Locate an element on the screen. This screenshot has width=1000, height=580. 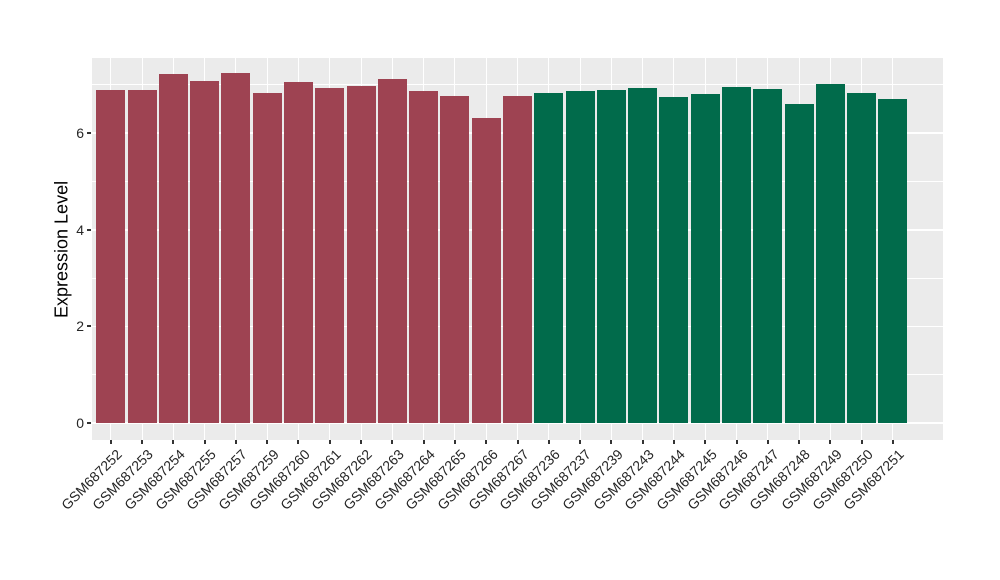
bar-GSM687246 is located at coordinates (736, 255).